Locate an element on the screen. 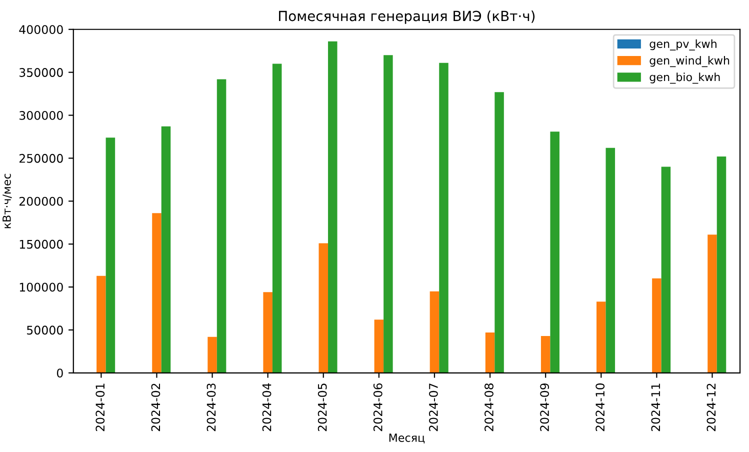 The width and height of the screenshot is (749, 452). x-tick-label: 2024-03 is located at coordinates (211, 408).